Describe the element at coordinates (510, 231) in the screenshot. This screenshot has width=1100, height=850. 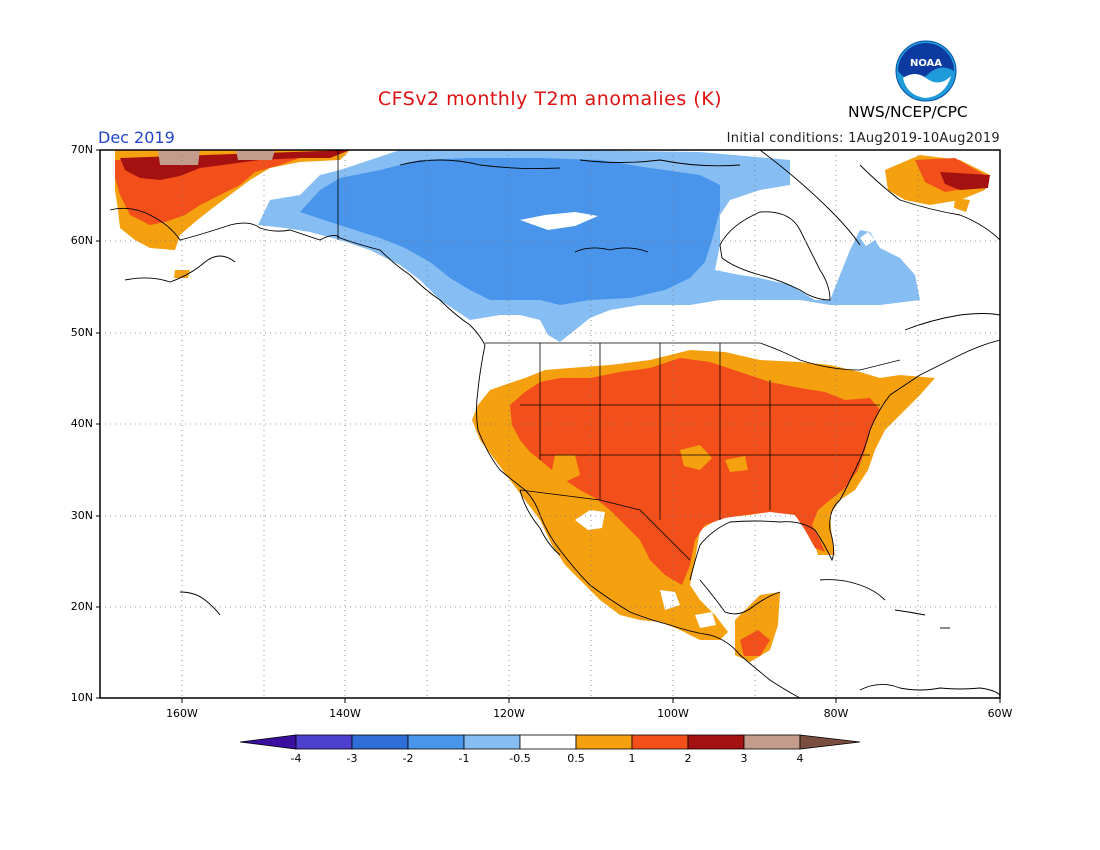
I see `anomaly-region-blue` at that location.